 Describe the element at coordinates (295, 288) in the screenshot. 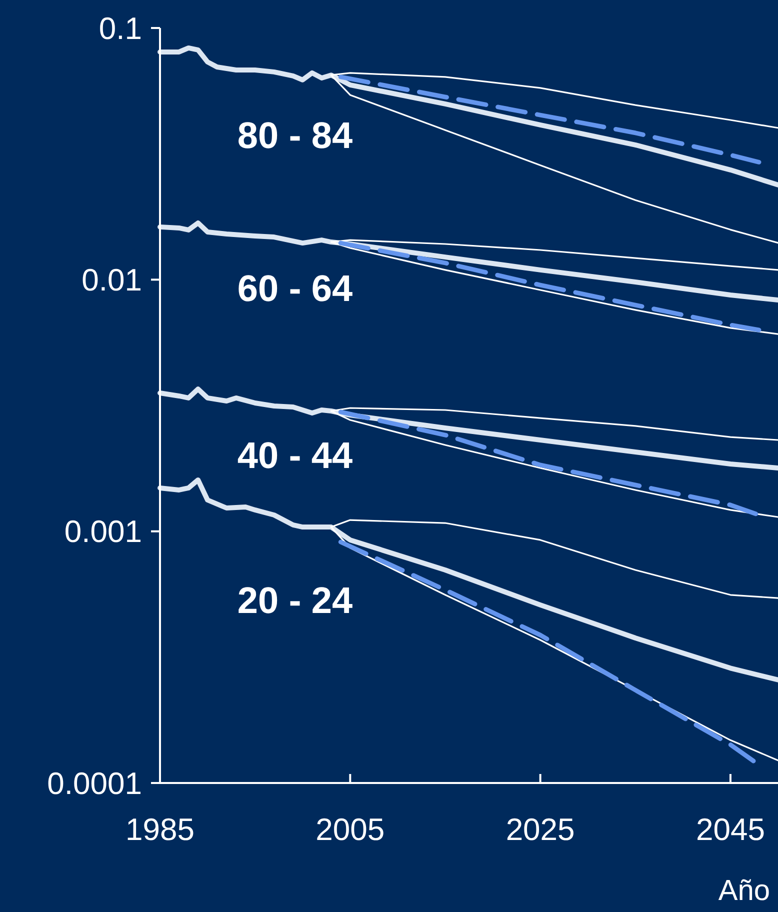

I see `annotation: 60 - 64` at that location.